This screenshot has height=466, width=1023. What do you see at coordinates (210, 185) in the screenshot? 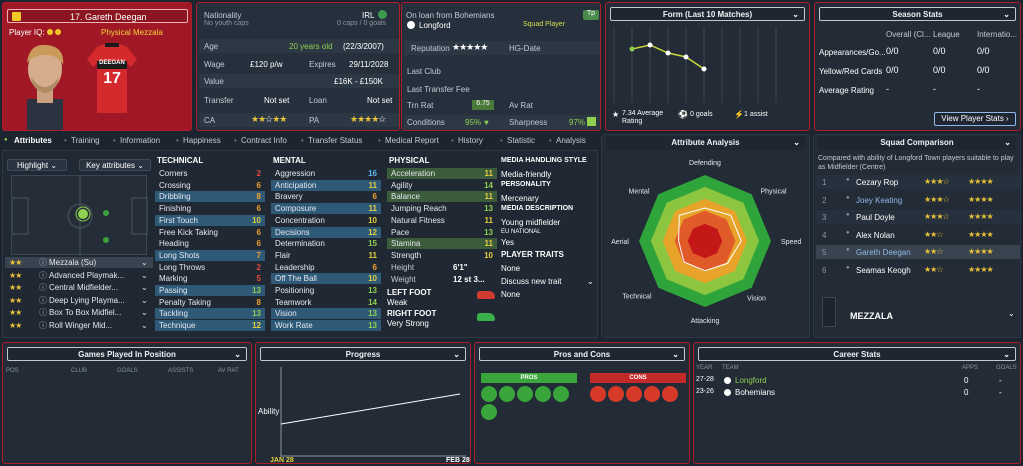
I see `attribute-row: Crossing 6` at bounding box center [210, 185].